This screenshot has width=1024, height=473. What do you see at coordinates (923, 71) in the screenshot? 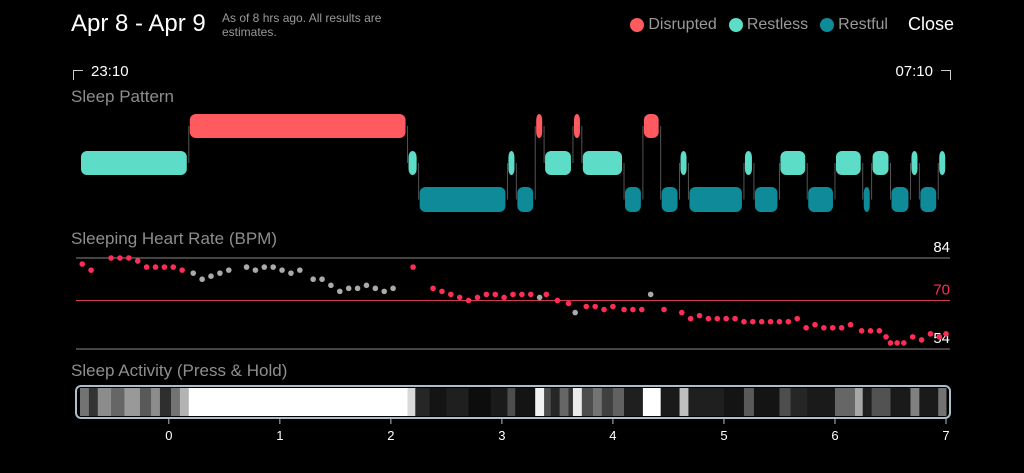
I see `timeline-end: 07:10` at bounding box center [923, 71].